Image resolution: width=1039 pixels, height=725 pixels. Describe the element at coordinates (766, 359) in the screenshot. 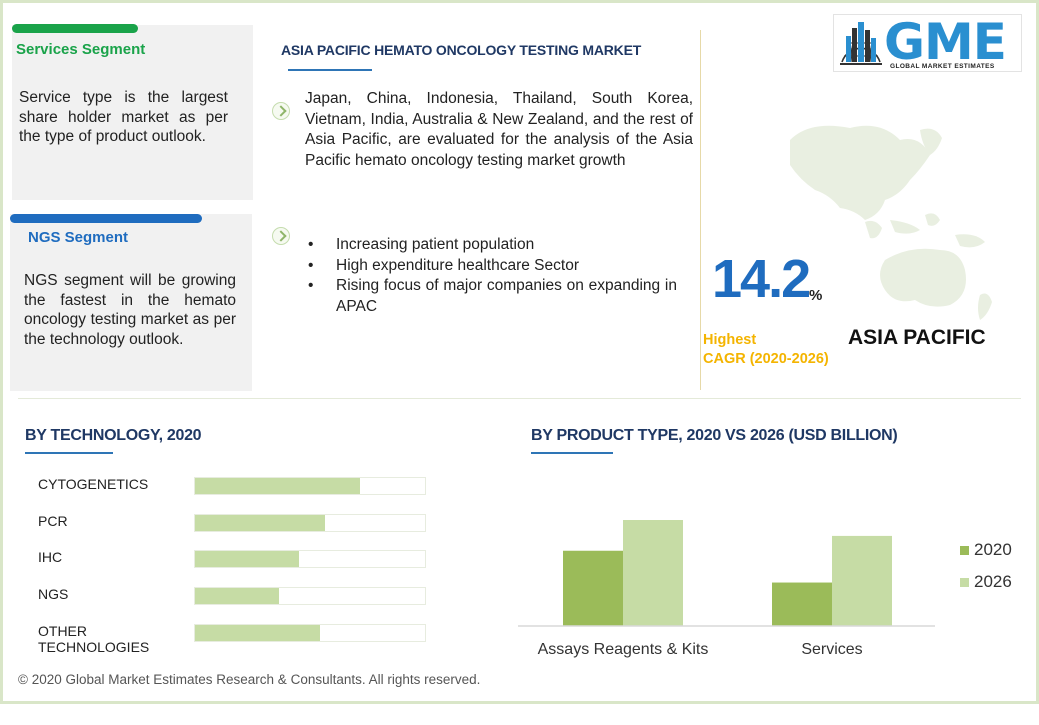

I see `cagr-label-line2: CAGR (2020-2026)` at that location.